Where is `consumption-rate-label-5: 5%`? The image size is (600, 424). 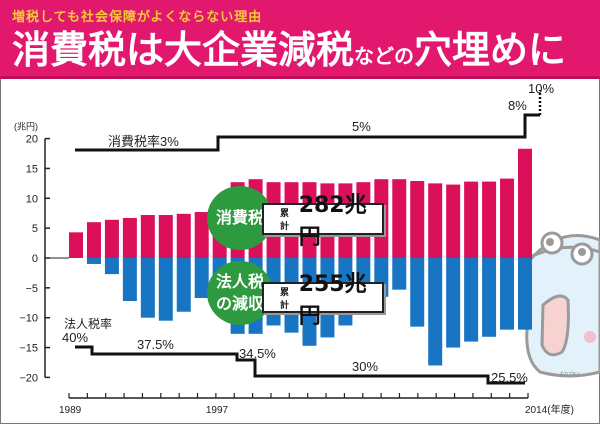
consumption-rate-label-5: 5% is located at coordinates (361, 126).